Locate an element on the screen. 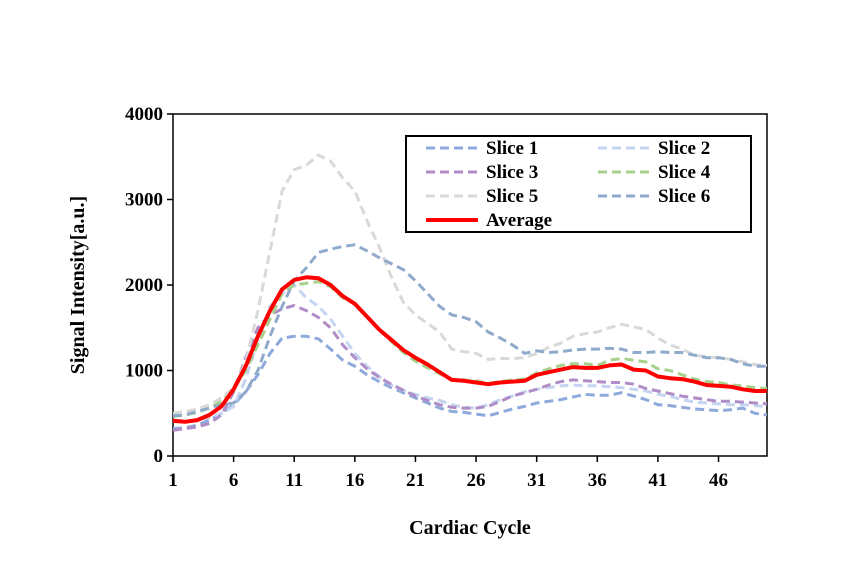 The height and width of the screenshot is (581, 855). y-tick-label: 4000 is located at coordinates (144, 114).